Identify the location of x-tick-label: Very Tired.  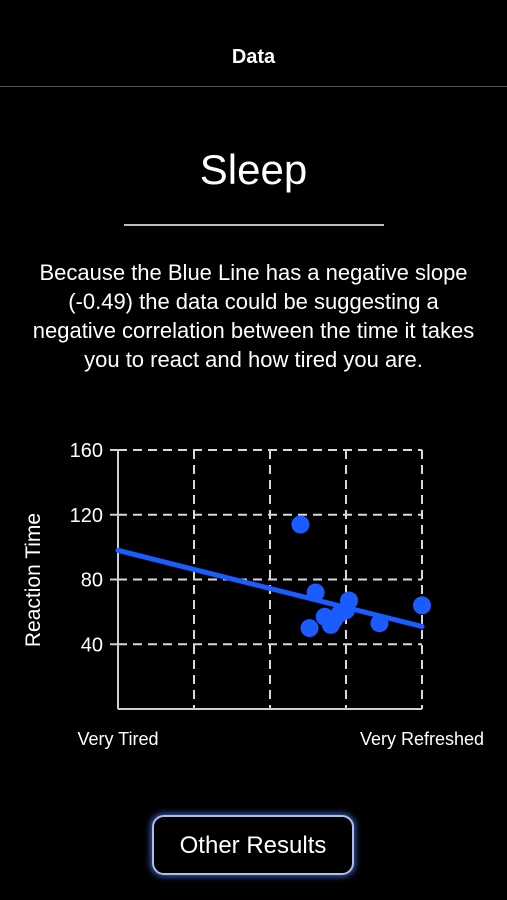
(117, 739).